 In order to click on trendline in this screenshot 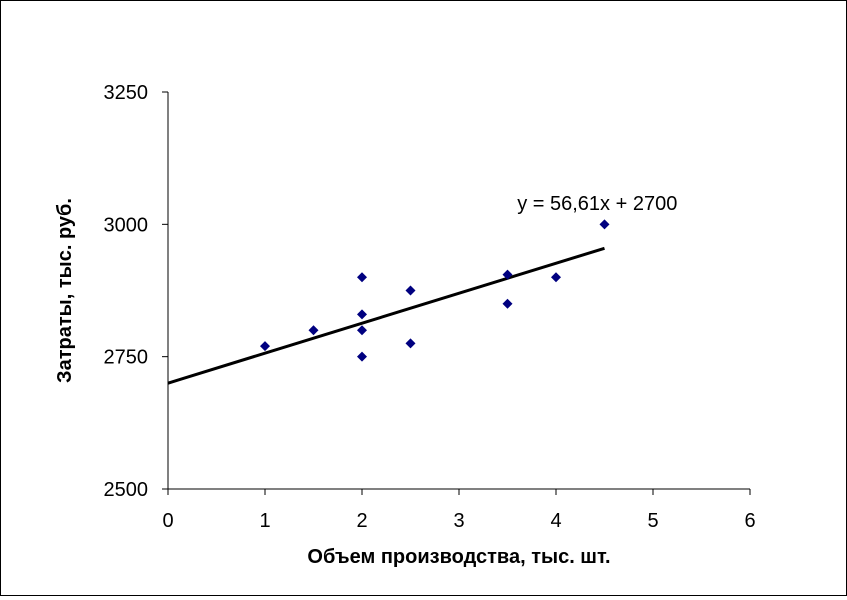, I will do `click(386, 315)`.